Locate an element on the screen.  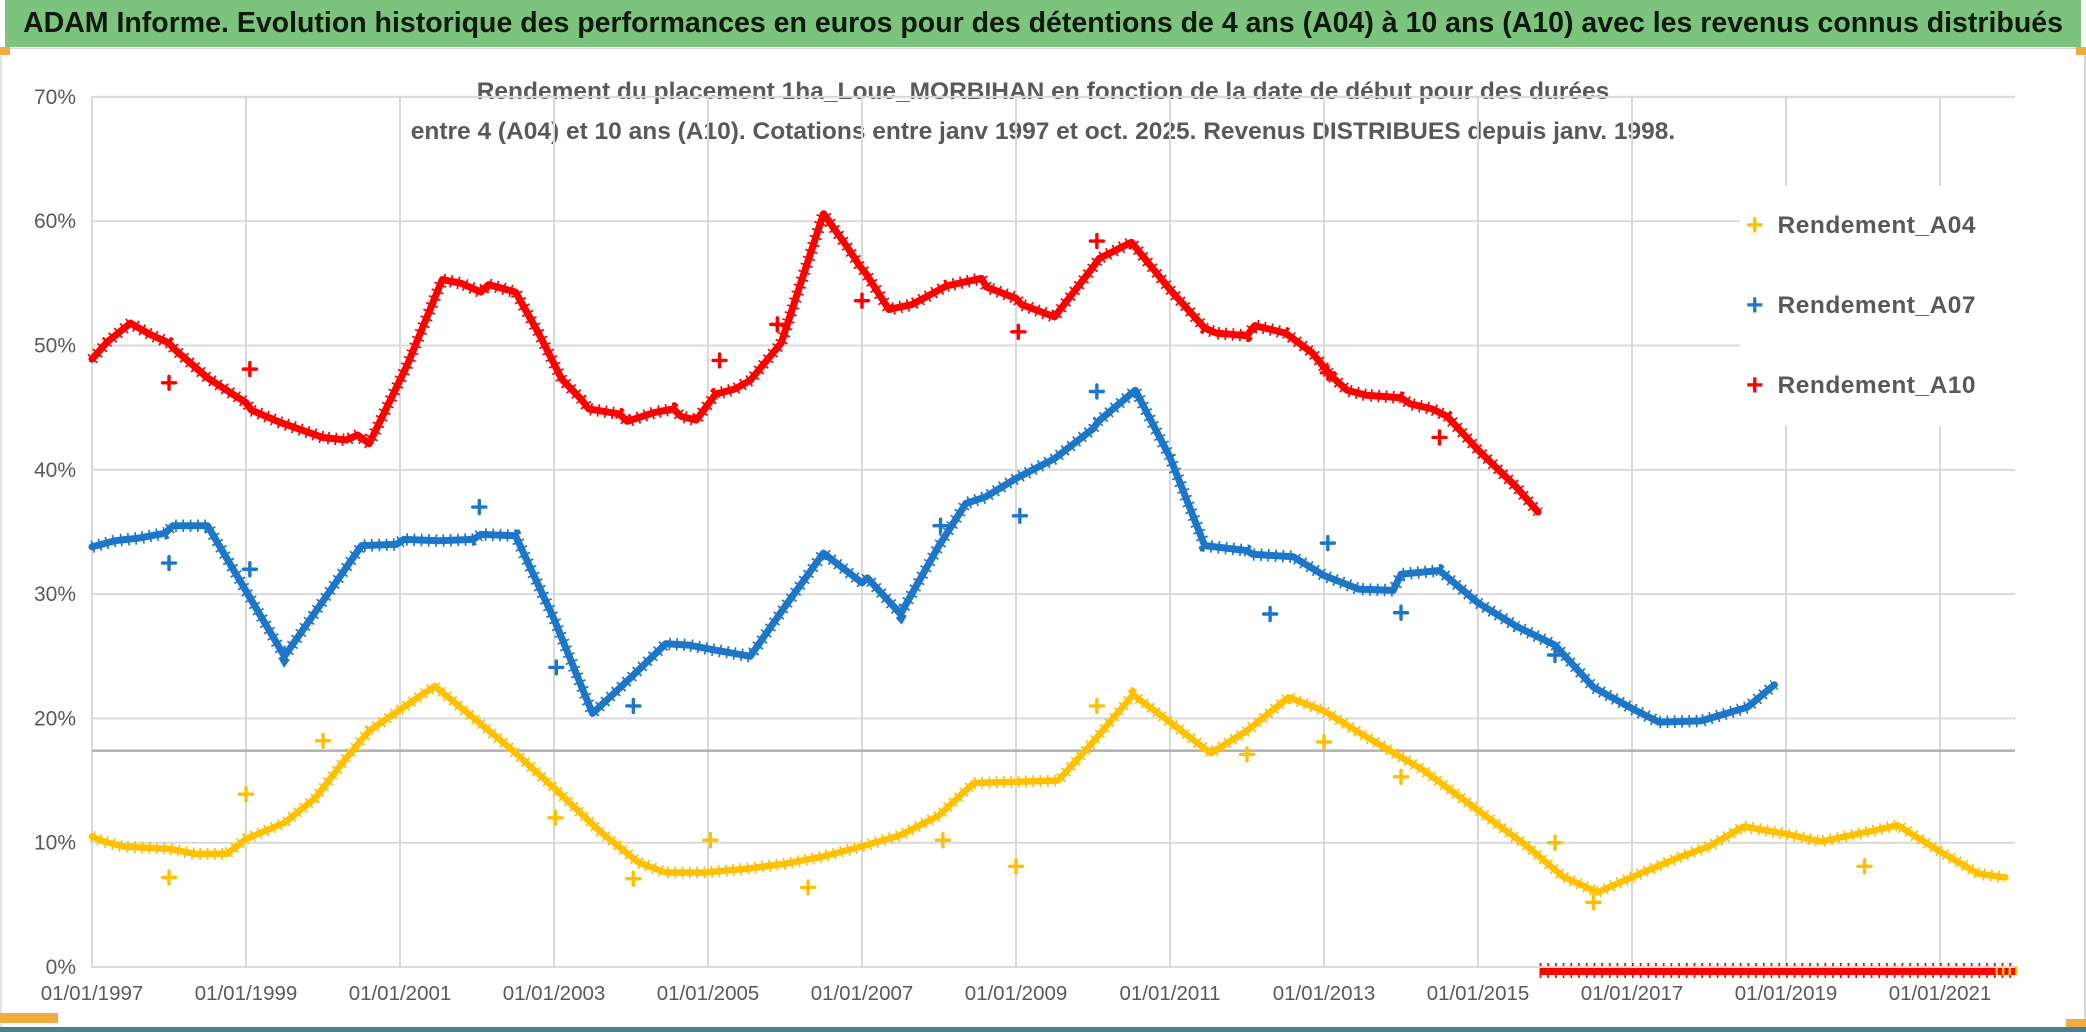
legend-label: Rendement_A10 is located at coordinates (1877, 385).